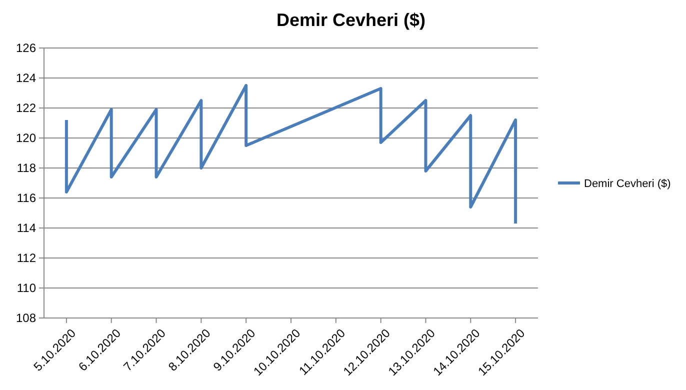 The height and width of the screenshot is (390, 686). What do you see at coordinates (26, 318) in the screenshot?
I see `y-tick-label: 108` at bounding box center [26, 318].